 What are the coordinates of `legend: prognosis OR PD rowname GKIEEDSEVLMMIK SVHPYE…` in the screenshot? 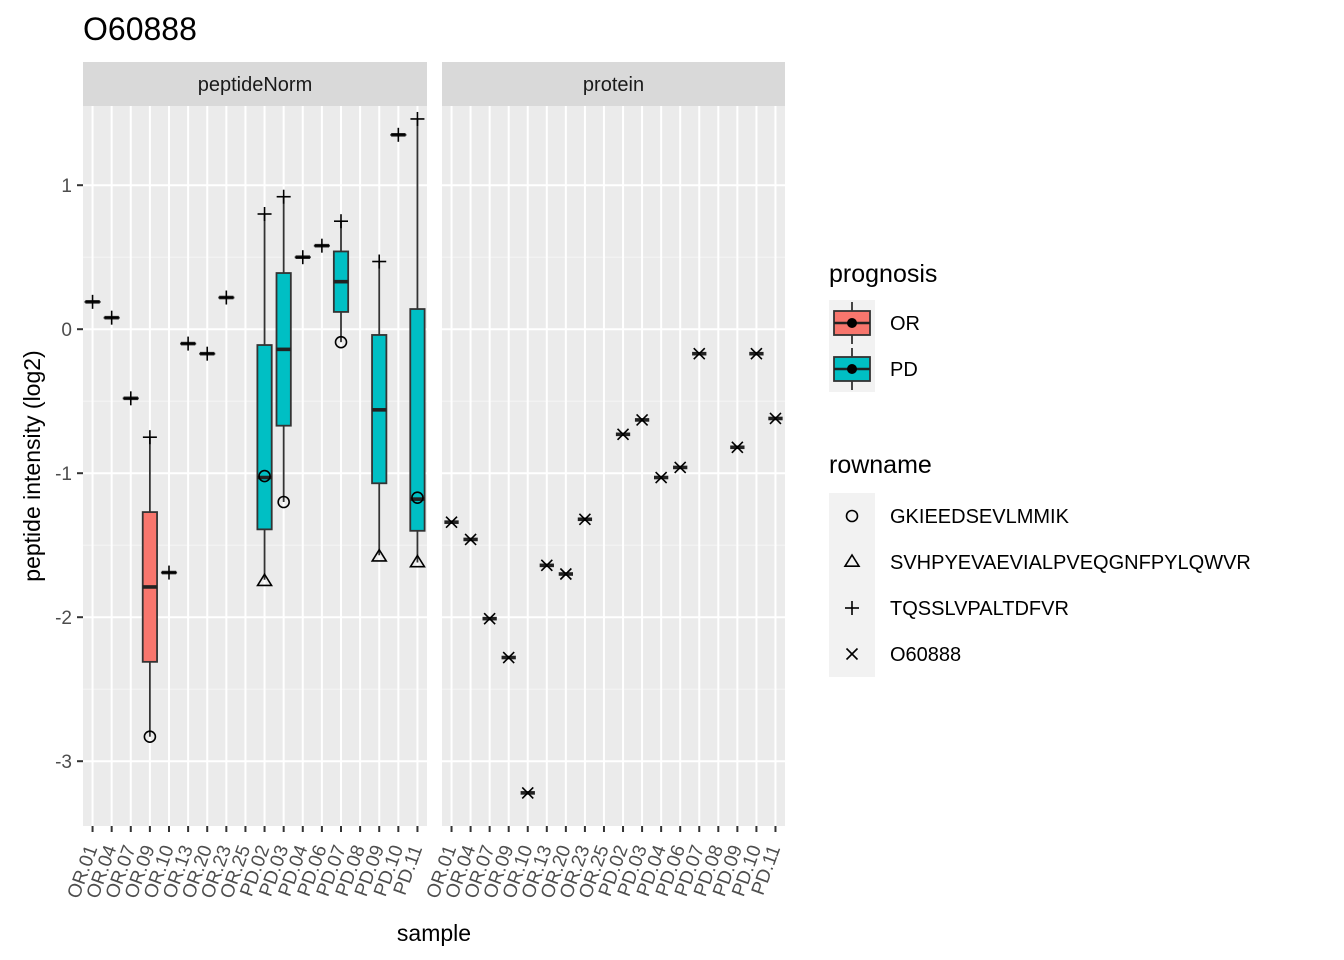 It's located at (1040, 468).